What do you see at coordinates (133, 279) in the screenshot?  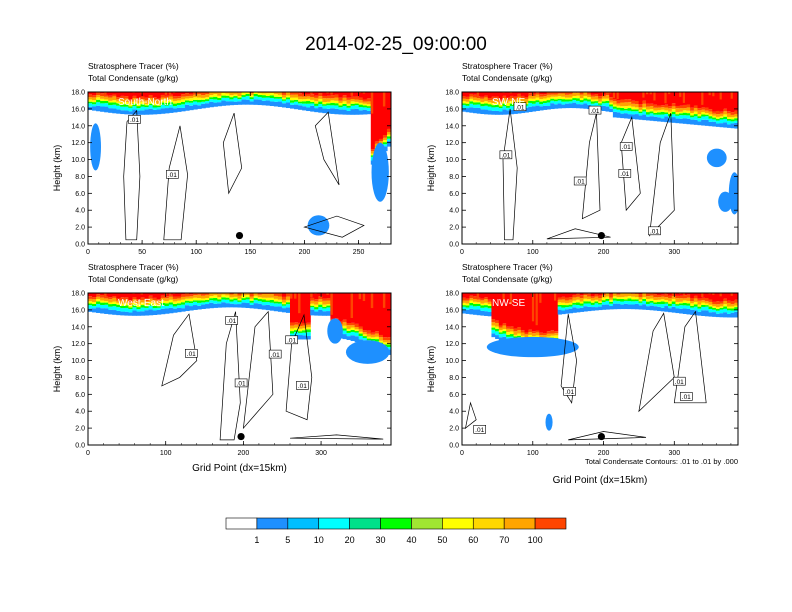 I see `panel-subtitle: Total Condensate (g/kg)` at bounding box center [133, 279].